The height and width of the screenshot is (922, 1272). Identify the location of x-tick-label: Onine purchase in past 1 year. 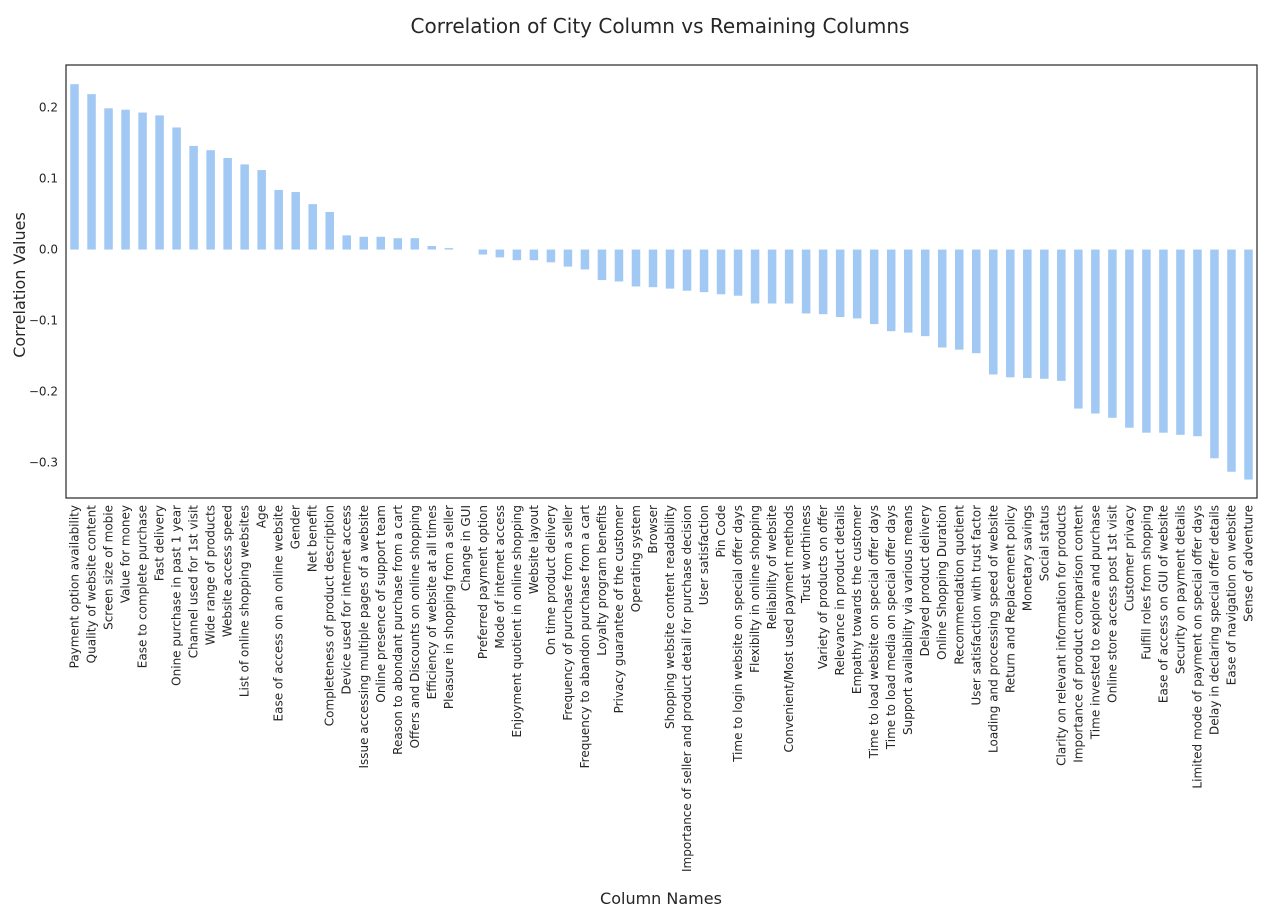
(177, 595).